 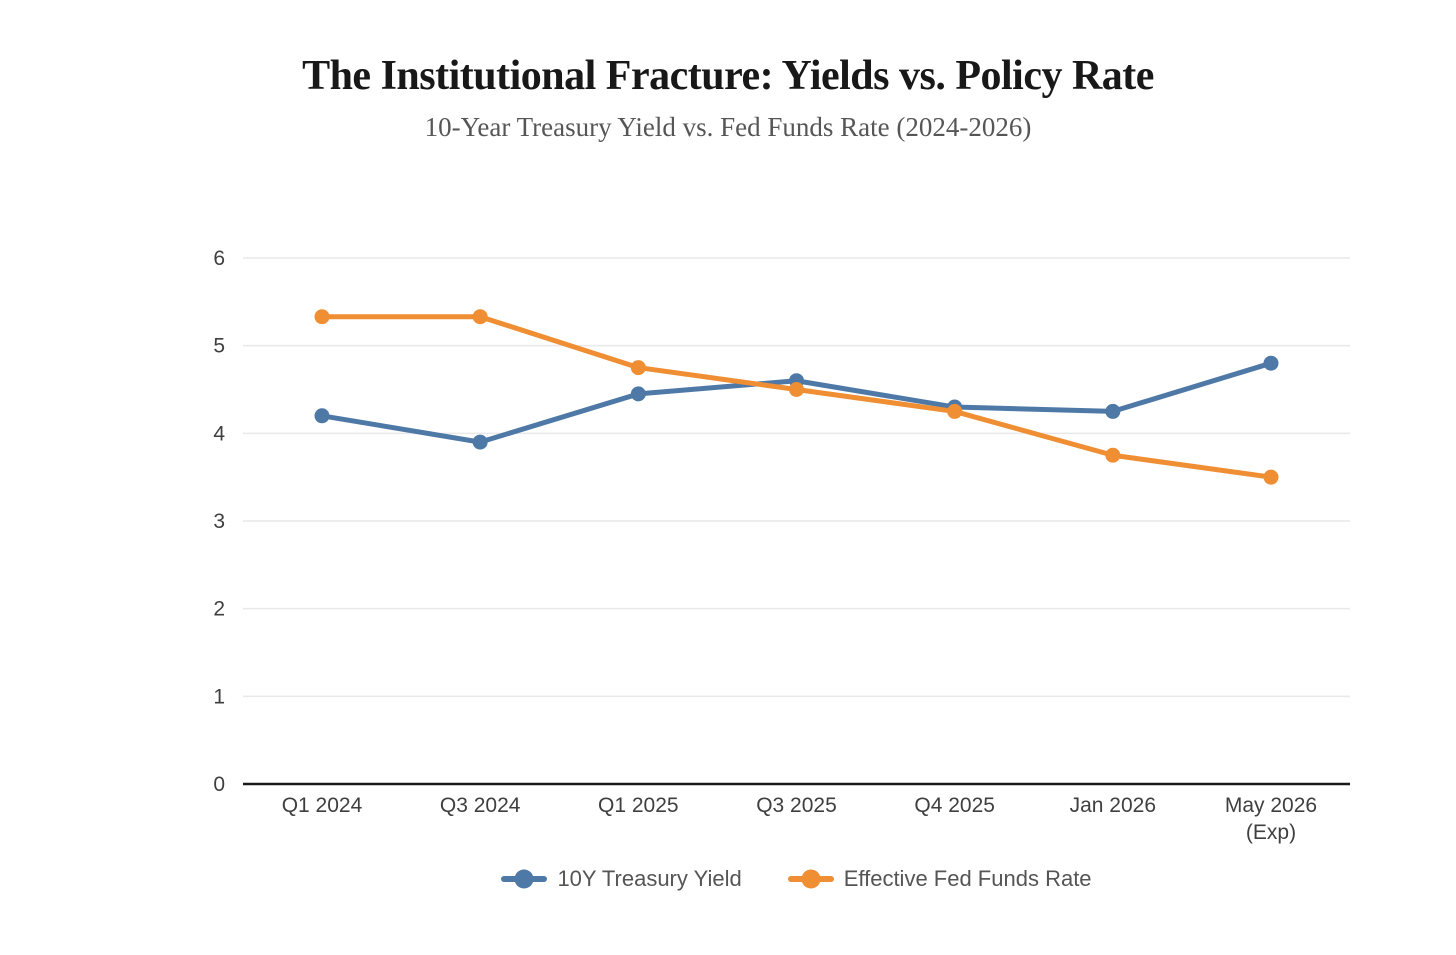 What do you see at coordinates (480, 805) in the screenshot?
I see `x-tick-label: Q3 2024` at bounding box center [480, 805].